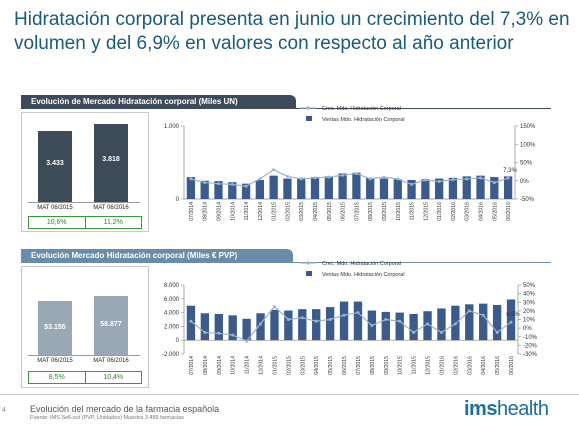 Image resolution: width=579 pixels, height=434 pixels. What do you see at coordinates (482, 211) in the screenshot?
I see `x-tick-label: 04/2016` at bounding box center [482, 211].